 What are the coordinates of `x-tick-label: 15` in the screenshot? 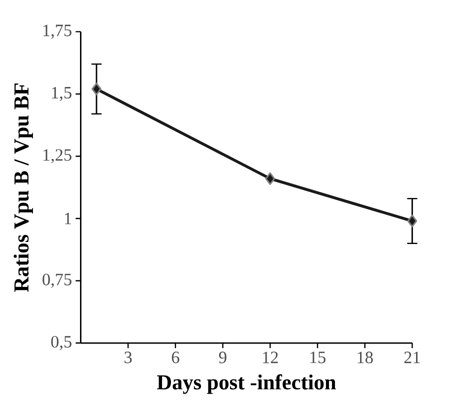 It's located at (318, 358).